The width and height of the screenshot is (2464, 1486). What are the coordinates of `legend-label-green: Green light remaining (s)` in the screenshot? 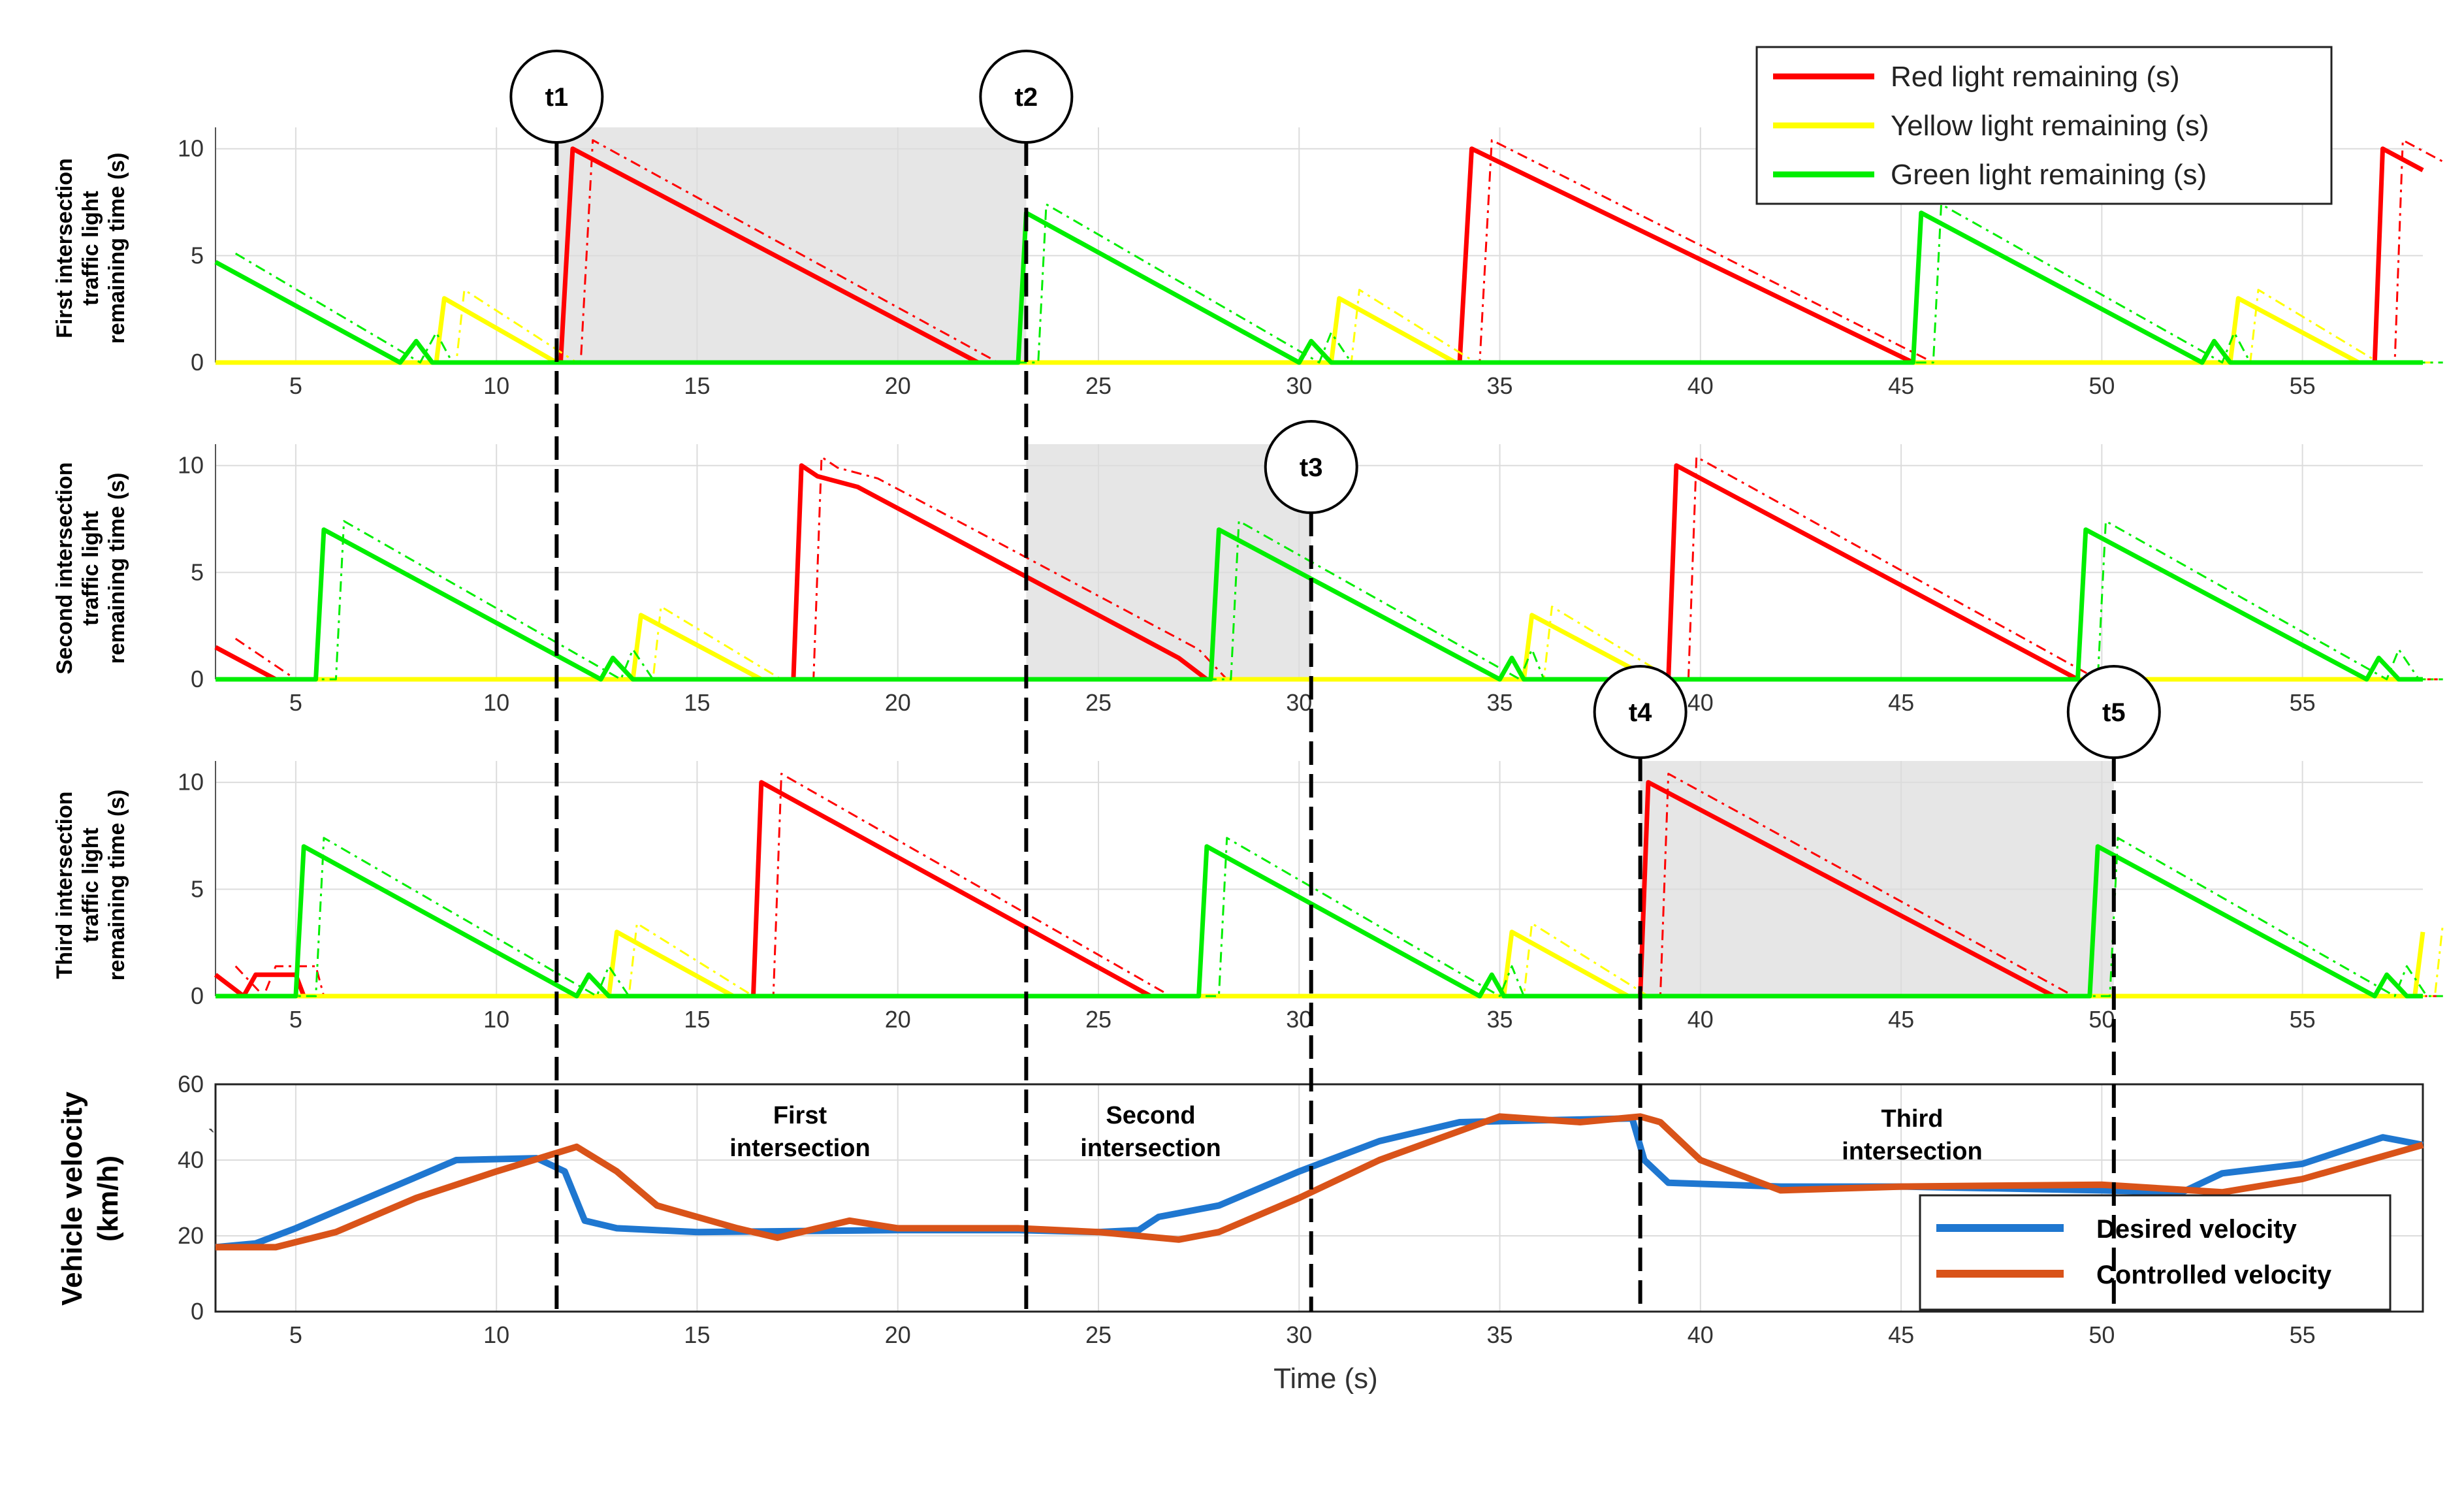 It's located at (2049, 175).